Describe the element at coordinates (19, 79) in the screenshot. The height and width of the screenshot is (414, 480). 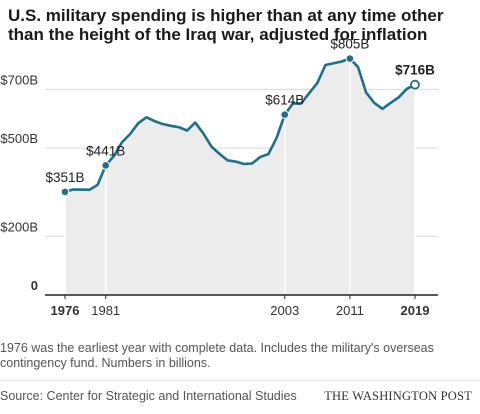
I see `y-tick-label: $700B` at that location.